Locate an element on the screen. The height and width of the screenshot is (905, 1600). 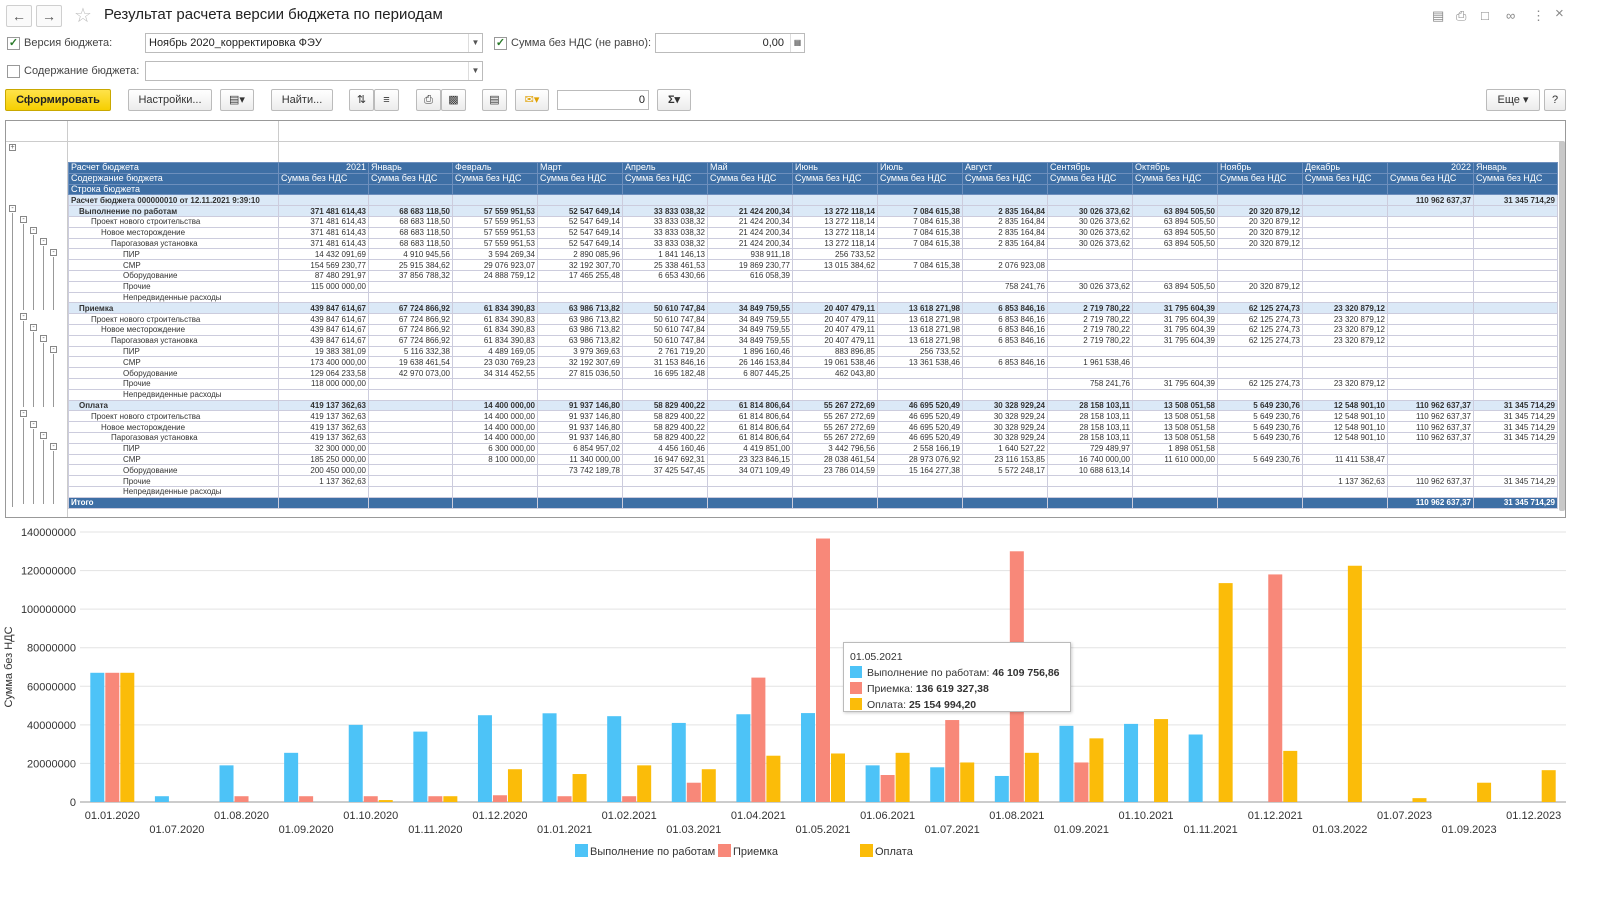
row-label: Приемка is located at coordinates (173, 308).